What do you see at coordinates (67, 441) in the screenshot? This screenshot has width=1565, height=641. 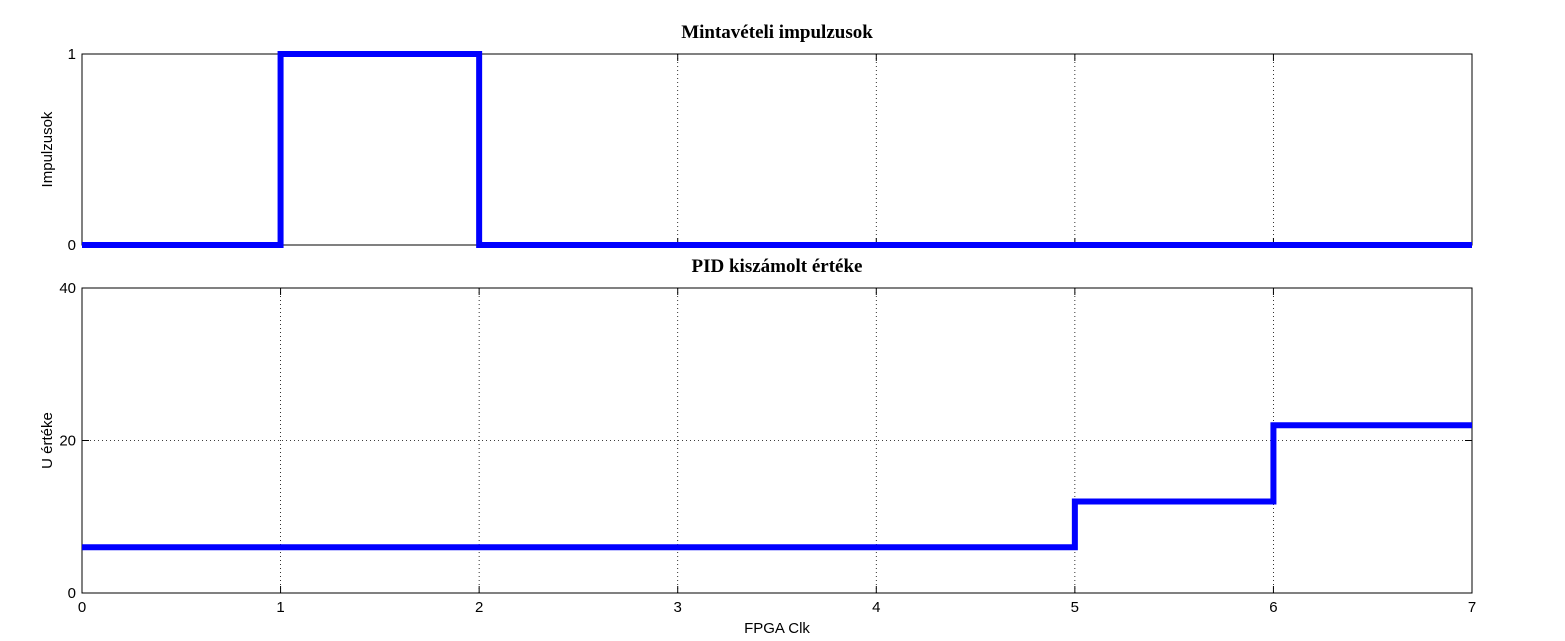 I see `pid-y-tick-label-1: 20` at bounding box center [67, 441].